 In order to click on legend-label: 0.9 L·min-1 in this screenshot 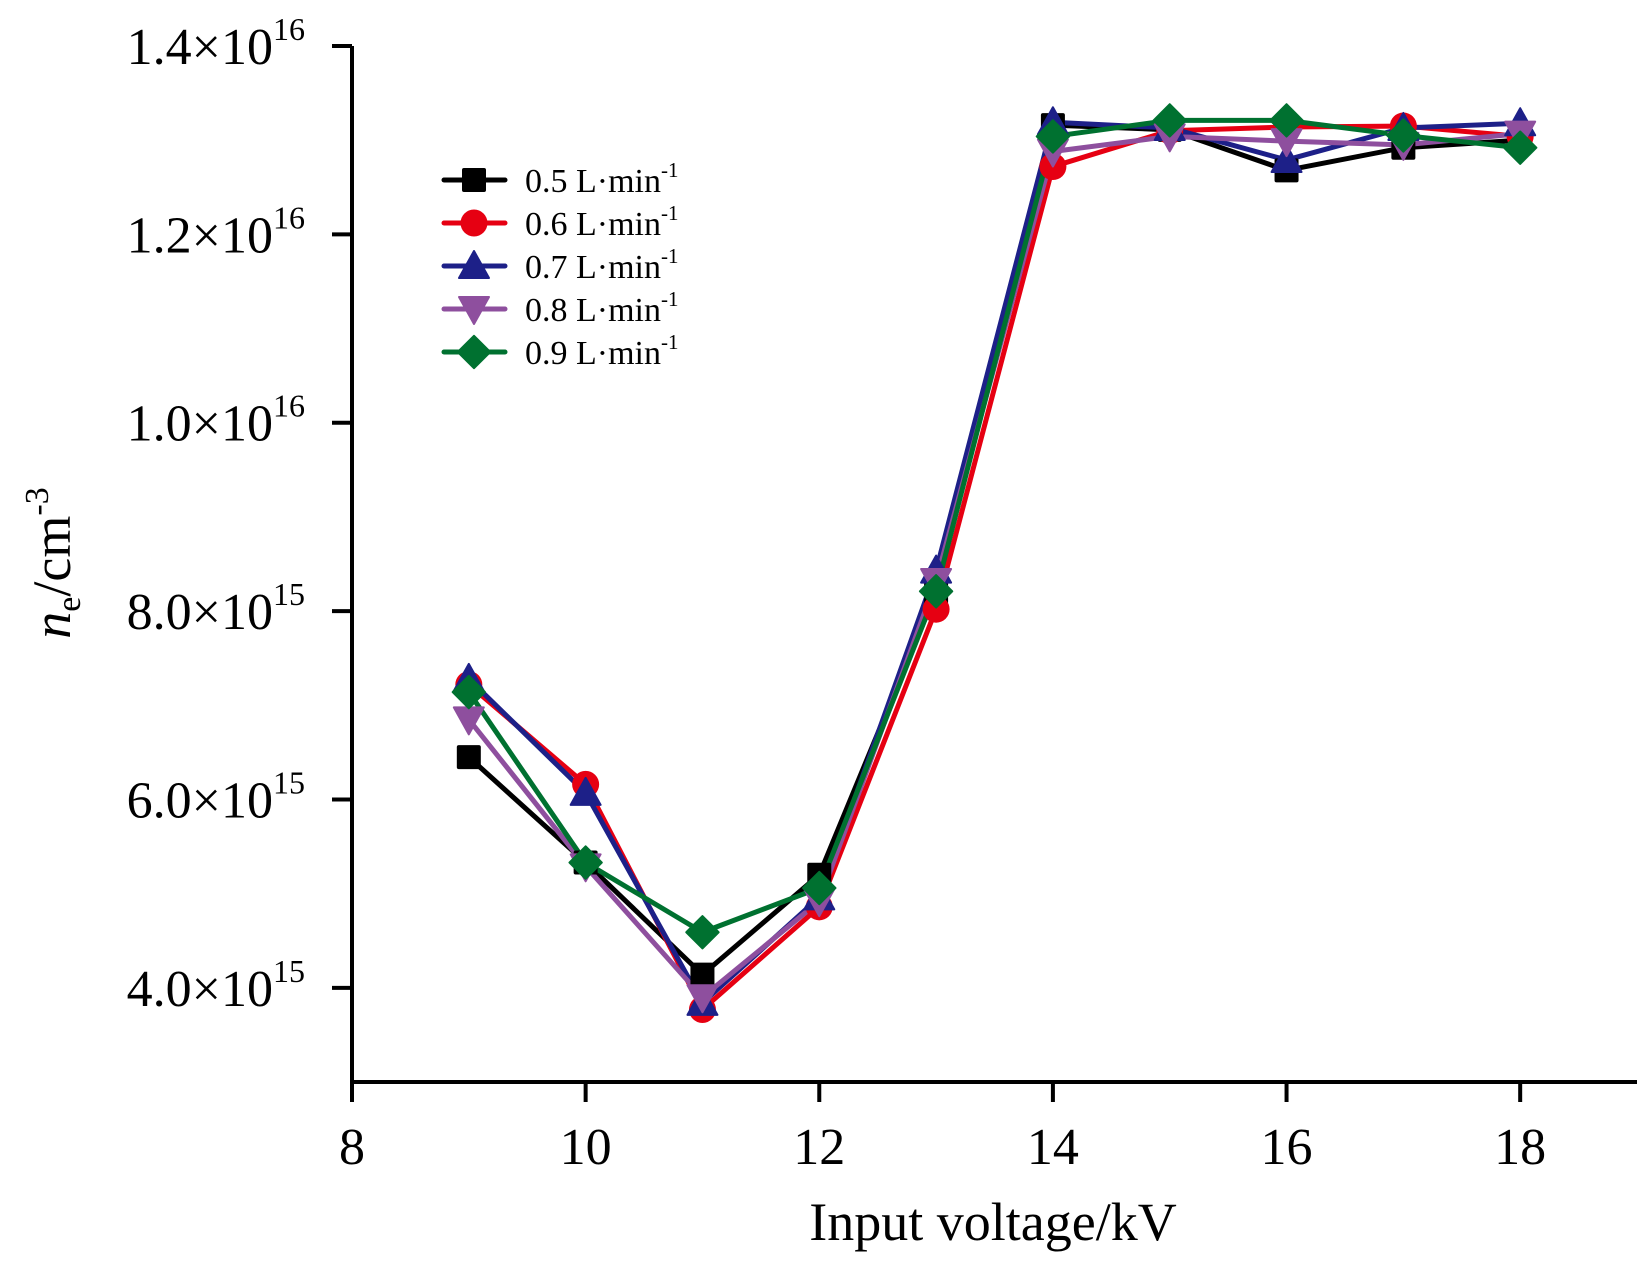, I will do `click(601, 351)`.